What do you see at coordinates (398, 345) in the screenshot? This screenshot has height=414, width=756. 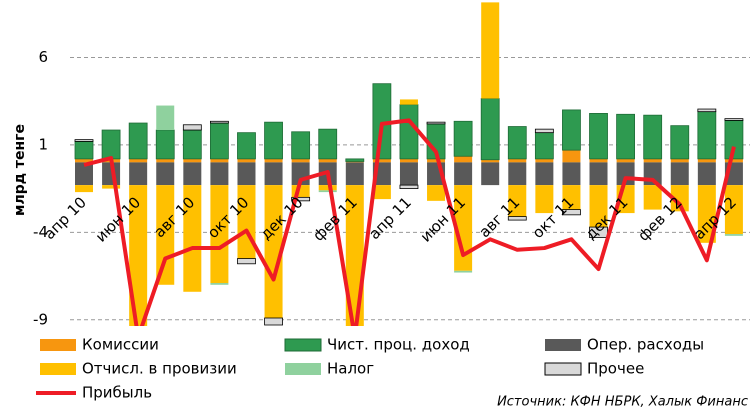 I see `legend-label: Чист. проц. доход` at bounding box center [398, 345].